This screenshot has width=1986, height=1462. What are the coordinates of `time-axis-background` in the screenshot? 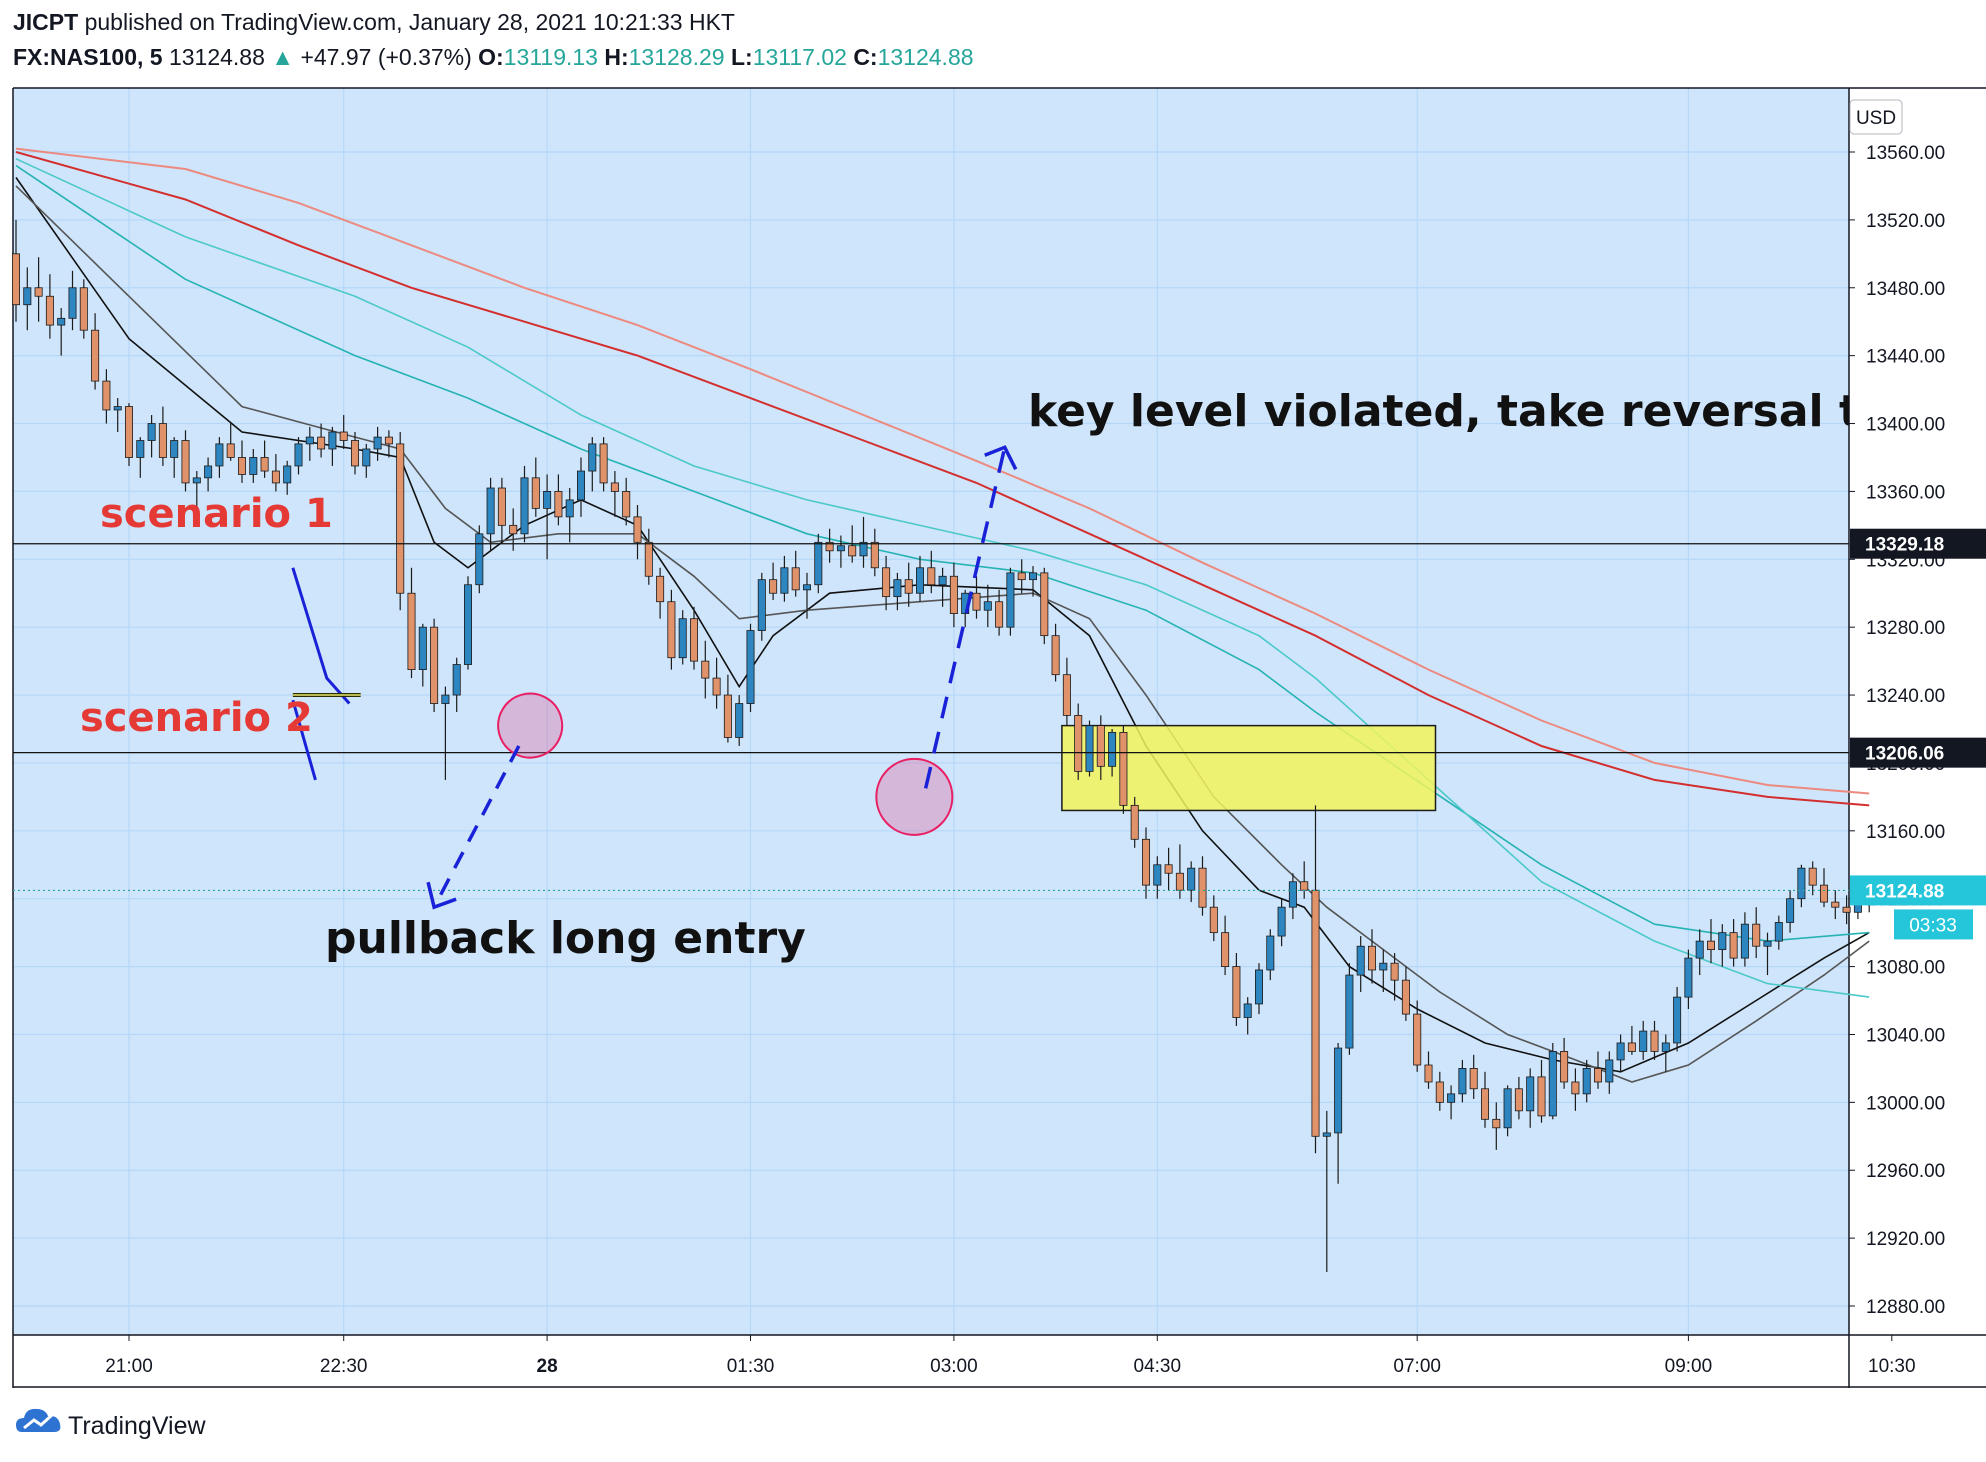 It's located at (931, 1361).